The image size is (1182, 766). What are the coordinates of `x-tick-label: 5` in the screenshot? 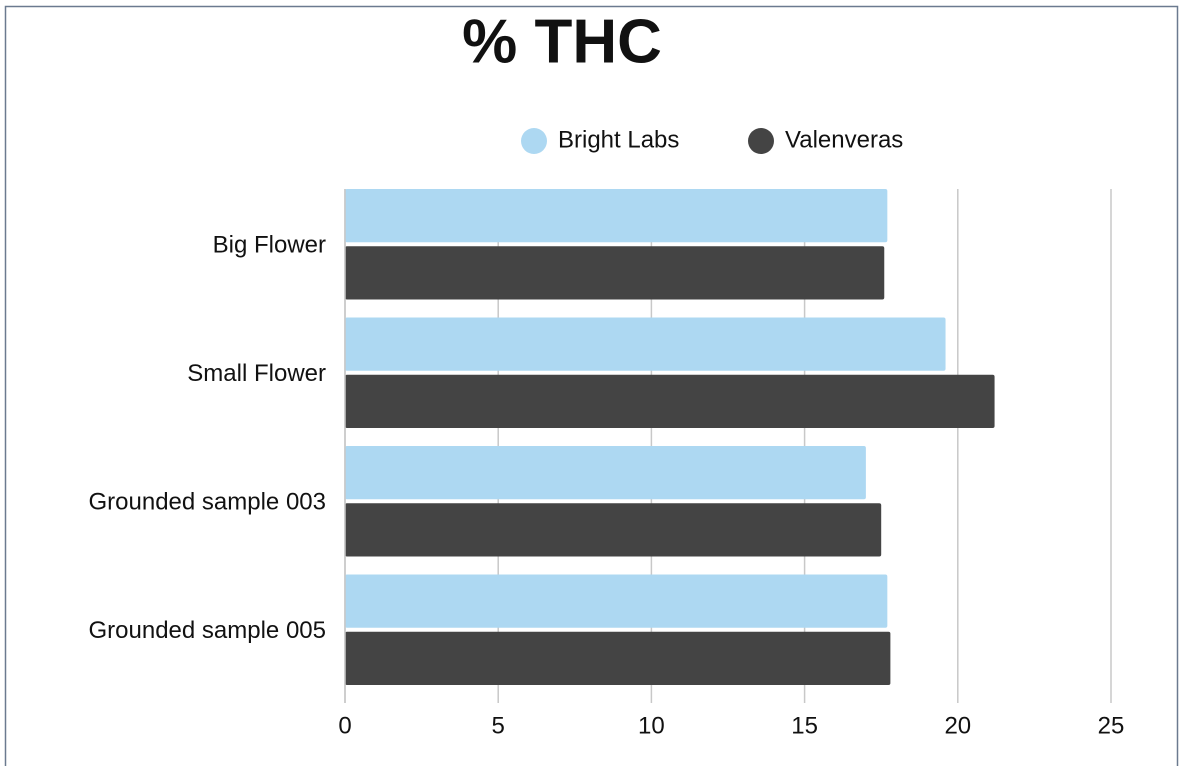 It's located at (498, 725).